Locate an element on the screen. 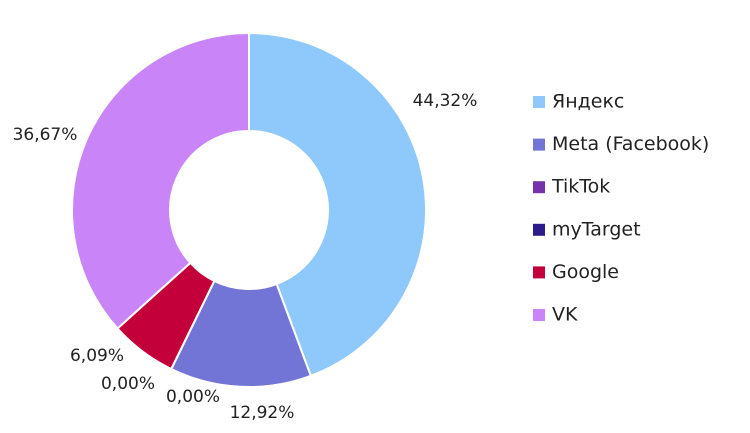 This screenshot has height=433, width=750. legend-label: Meta (Facebook) is located at coordinates (630, 144).